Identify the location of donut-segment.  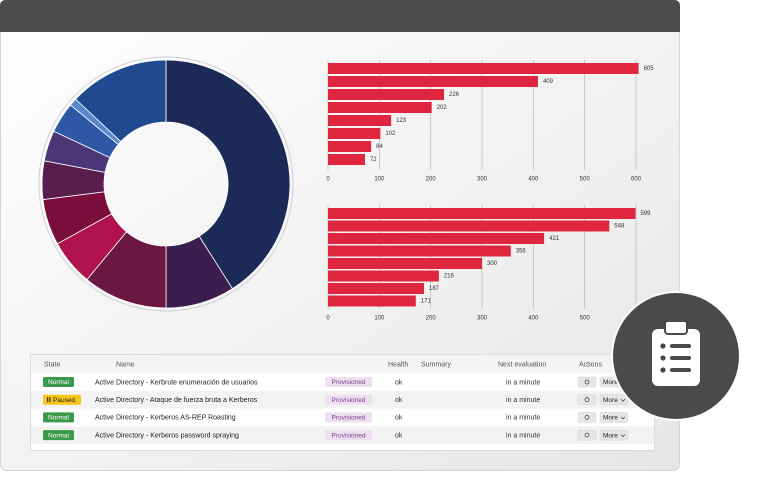
(228, 174).